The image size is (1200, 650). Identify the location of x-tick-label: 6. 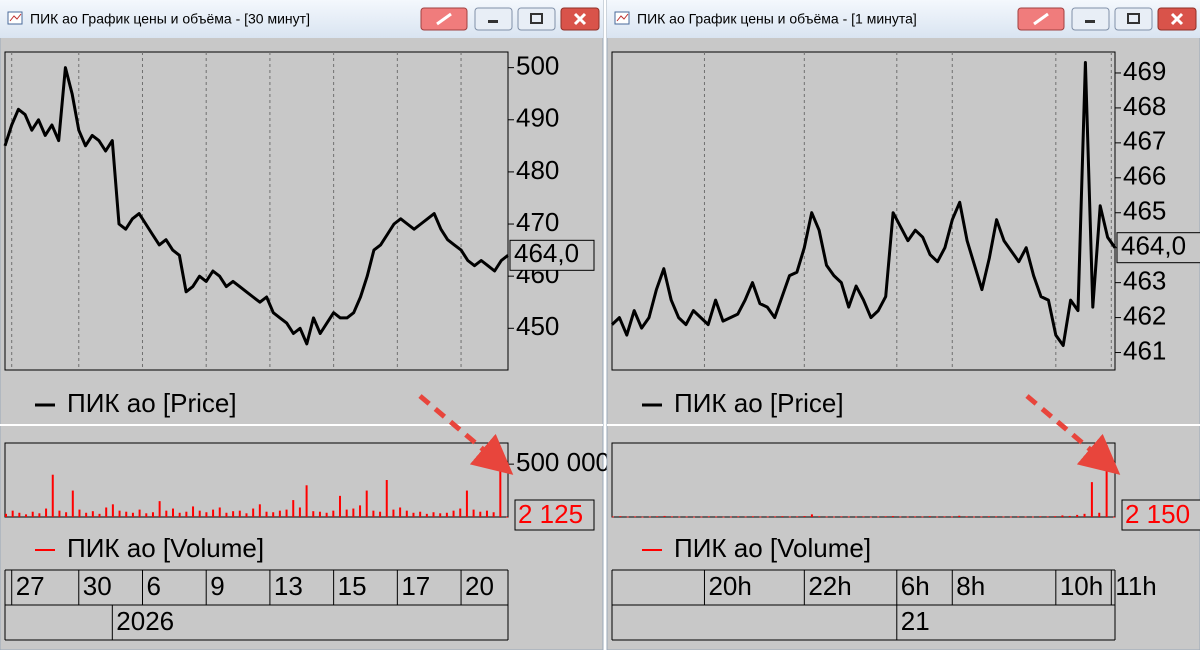
(153, 586).